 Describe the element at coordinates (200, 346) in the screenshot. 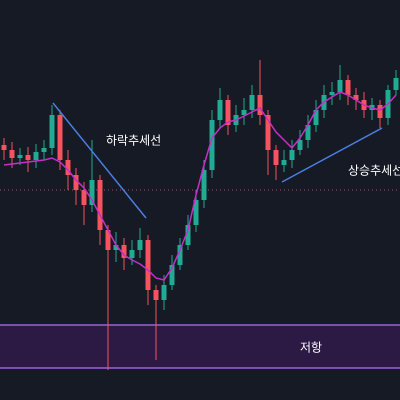

I see `resistance-zone` at that location.